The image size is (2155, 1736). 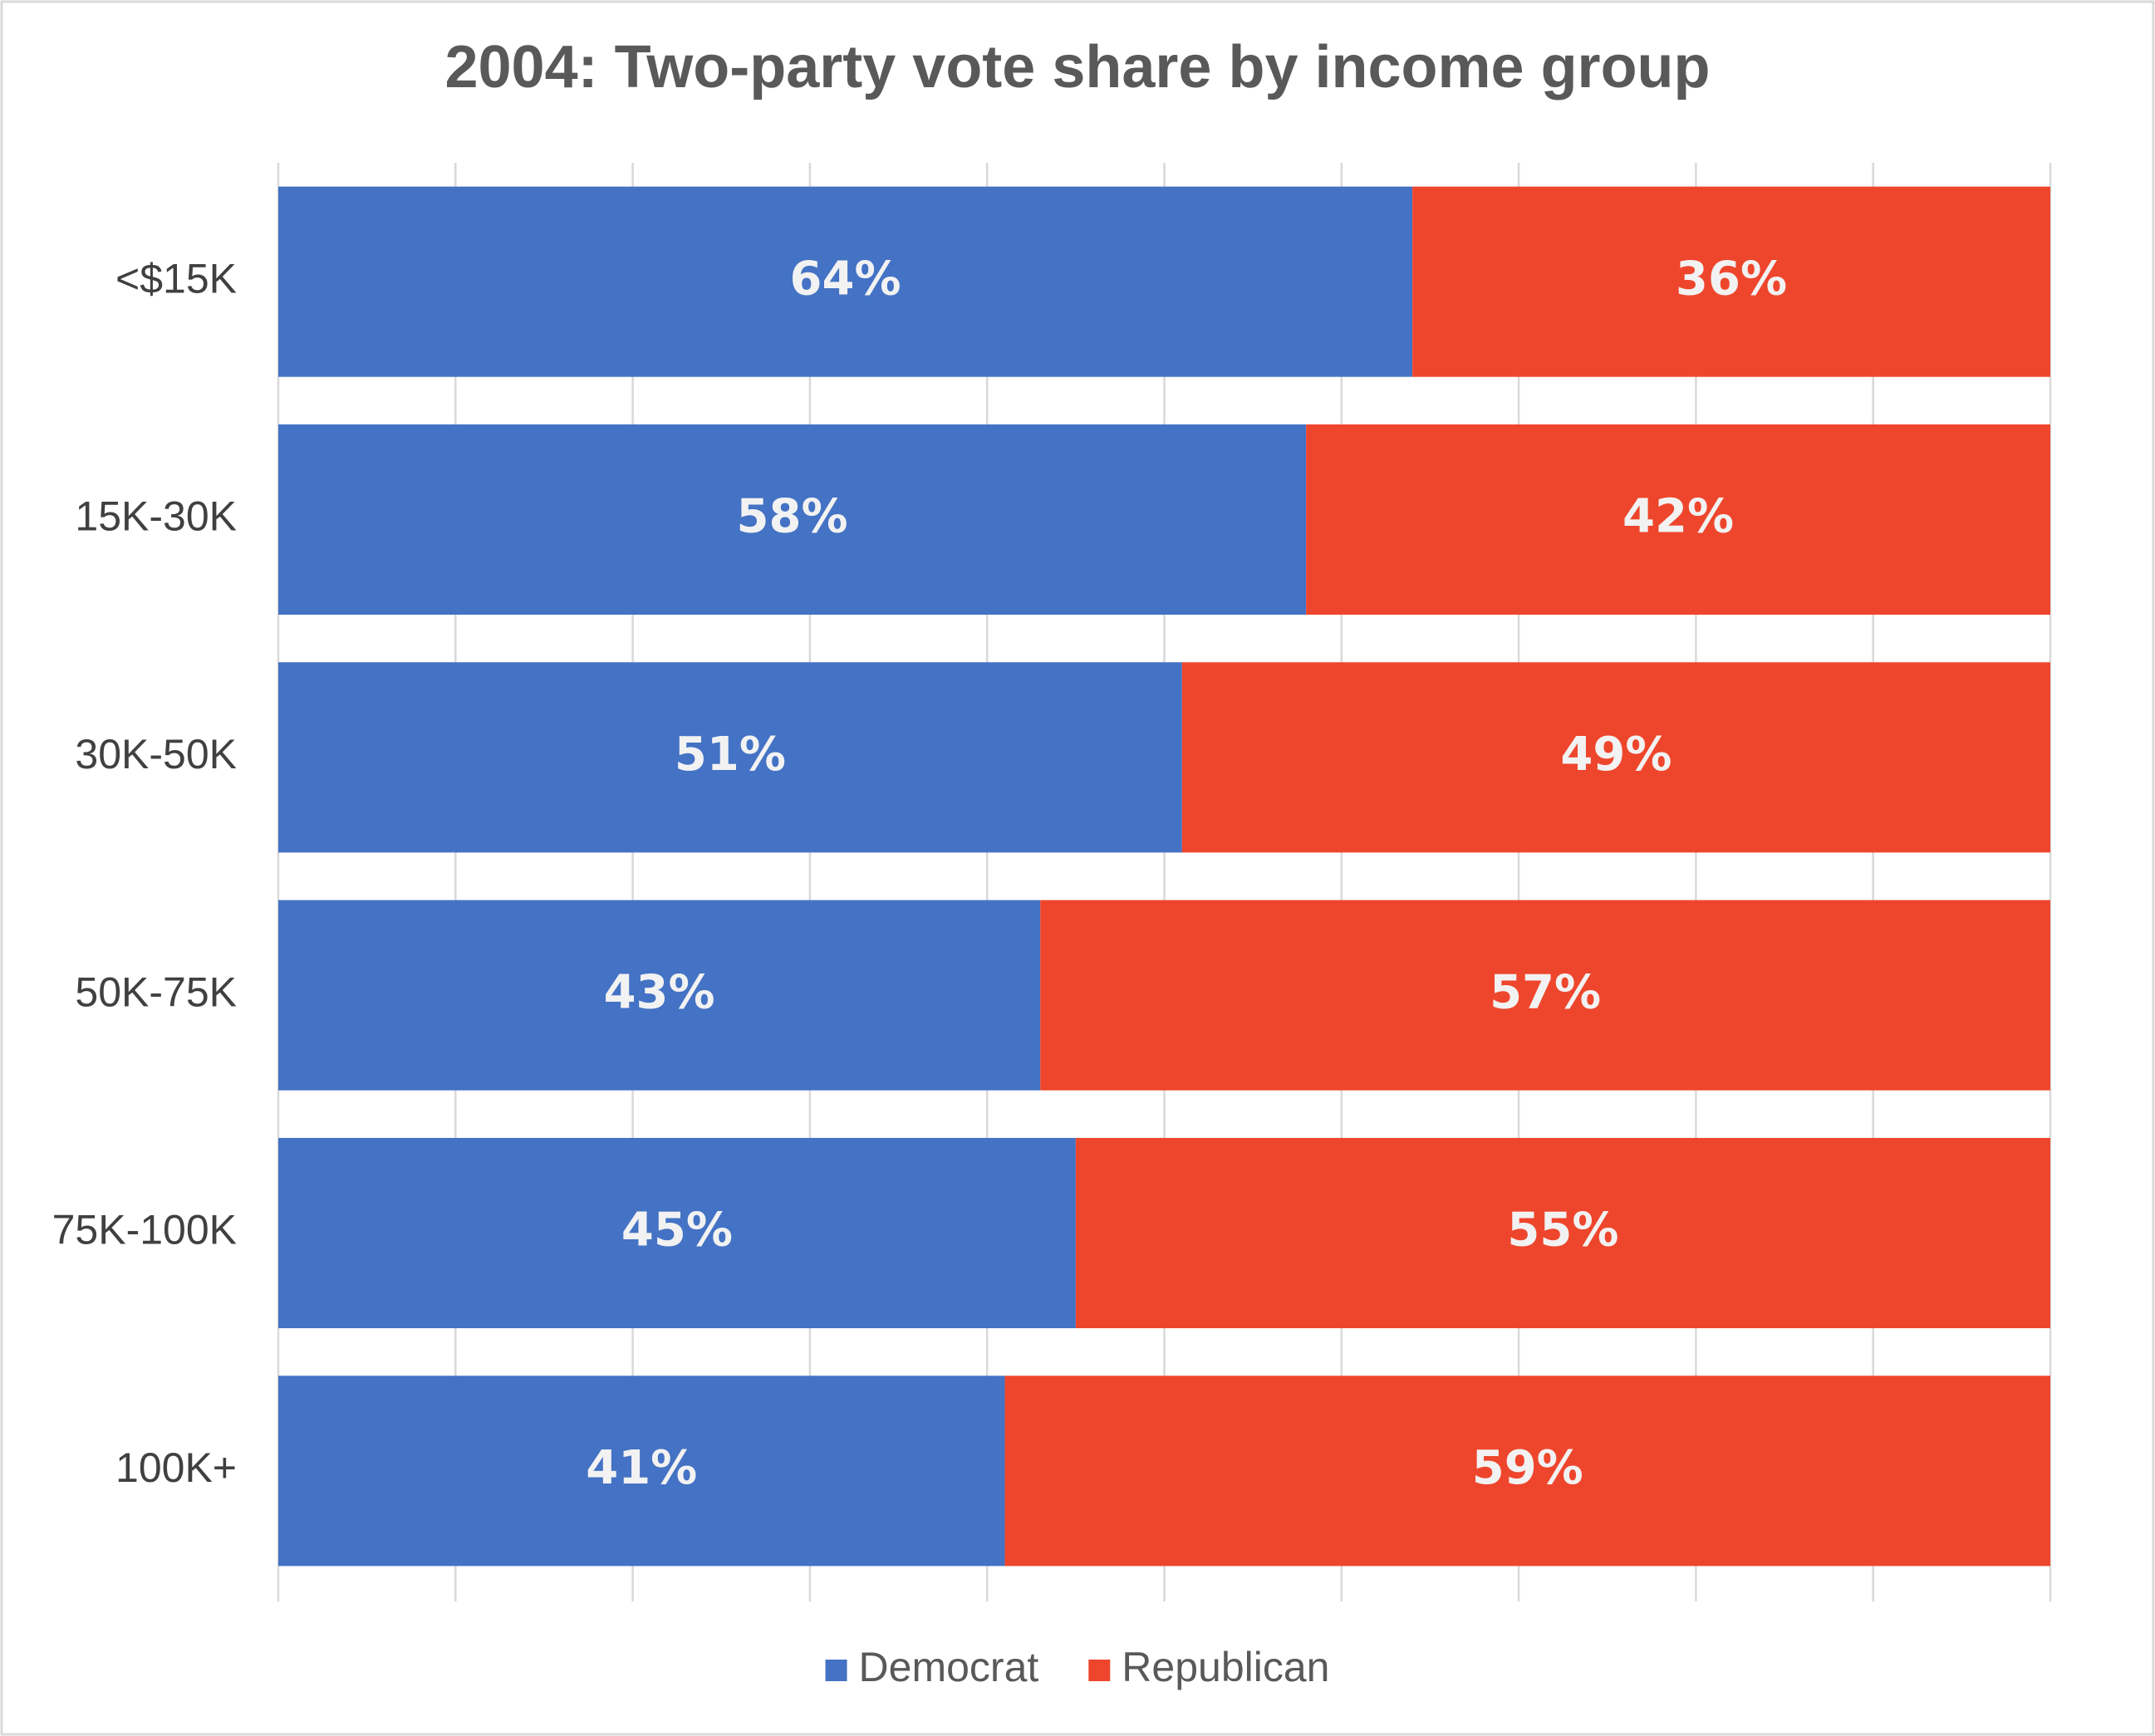 What do you see at coordinates (660, 992) in the screenshot?
I see `data-label: 43%` at bounding box center [660, 992].